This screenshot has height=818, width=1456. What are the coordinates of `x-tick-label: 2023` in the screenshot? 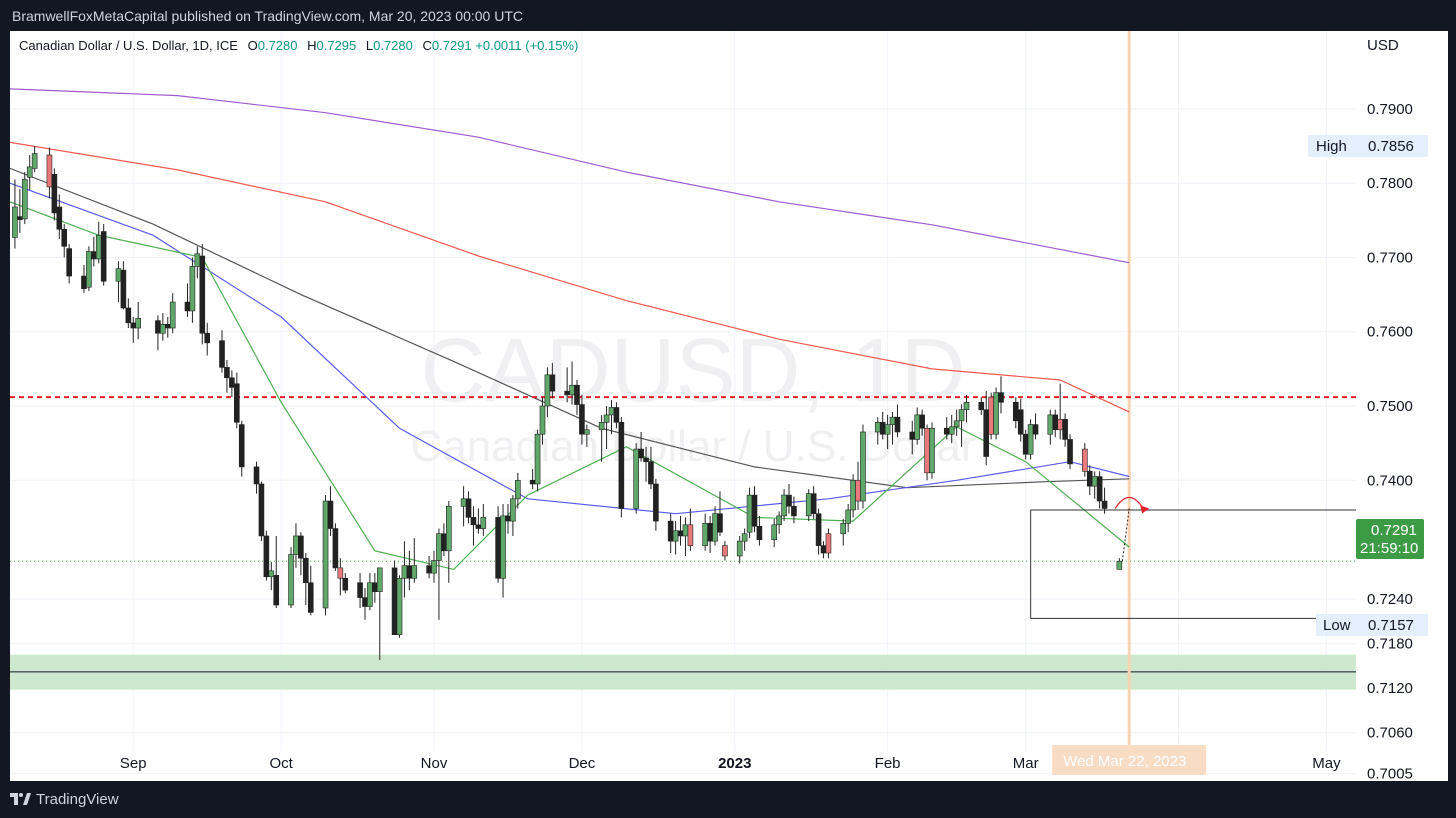 It's located at (734, 763).